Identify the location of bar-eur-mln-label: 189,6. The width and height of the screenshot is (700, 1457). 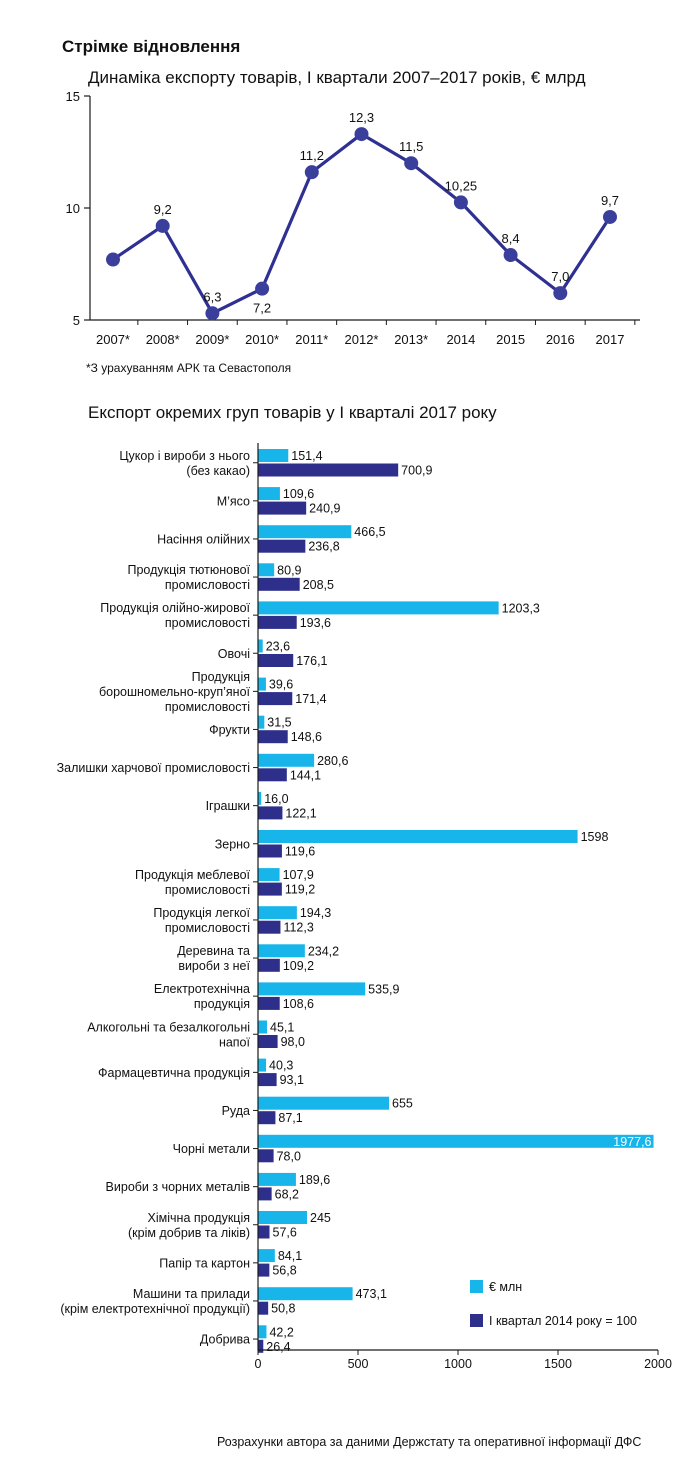
(314, 1180).